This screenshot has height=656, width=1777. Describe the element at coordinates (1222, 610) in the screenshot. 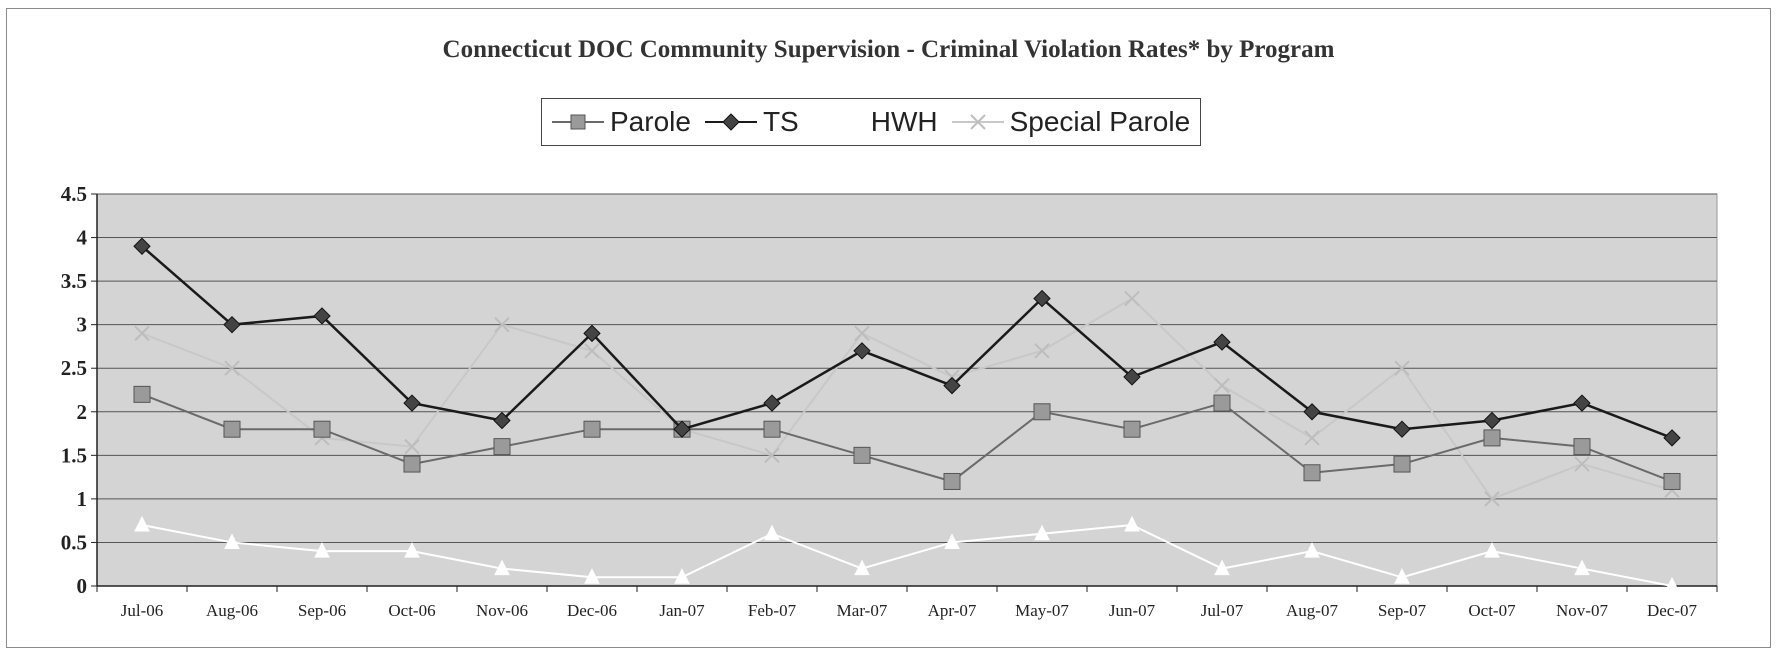

I see `x-tick-label: Jul-07` at that location.